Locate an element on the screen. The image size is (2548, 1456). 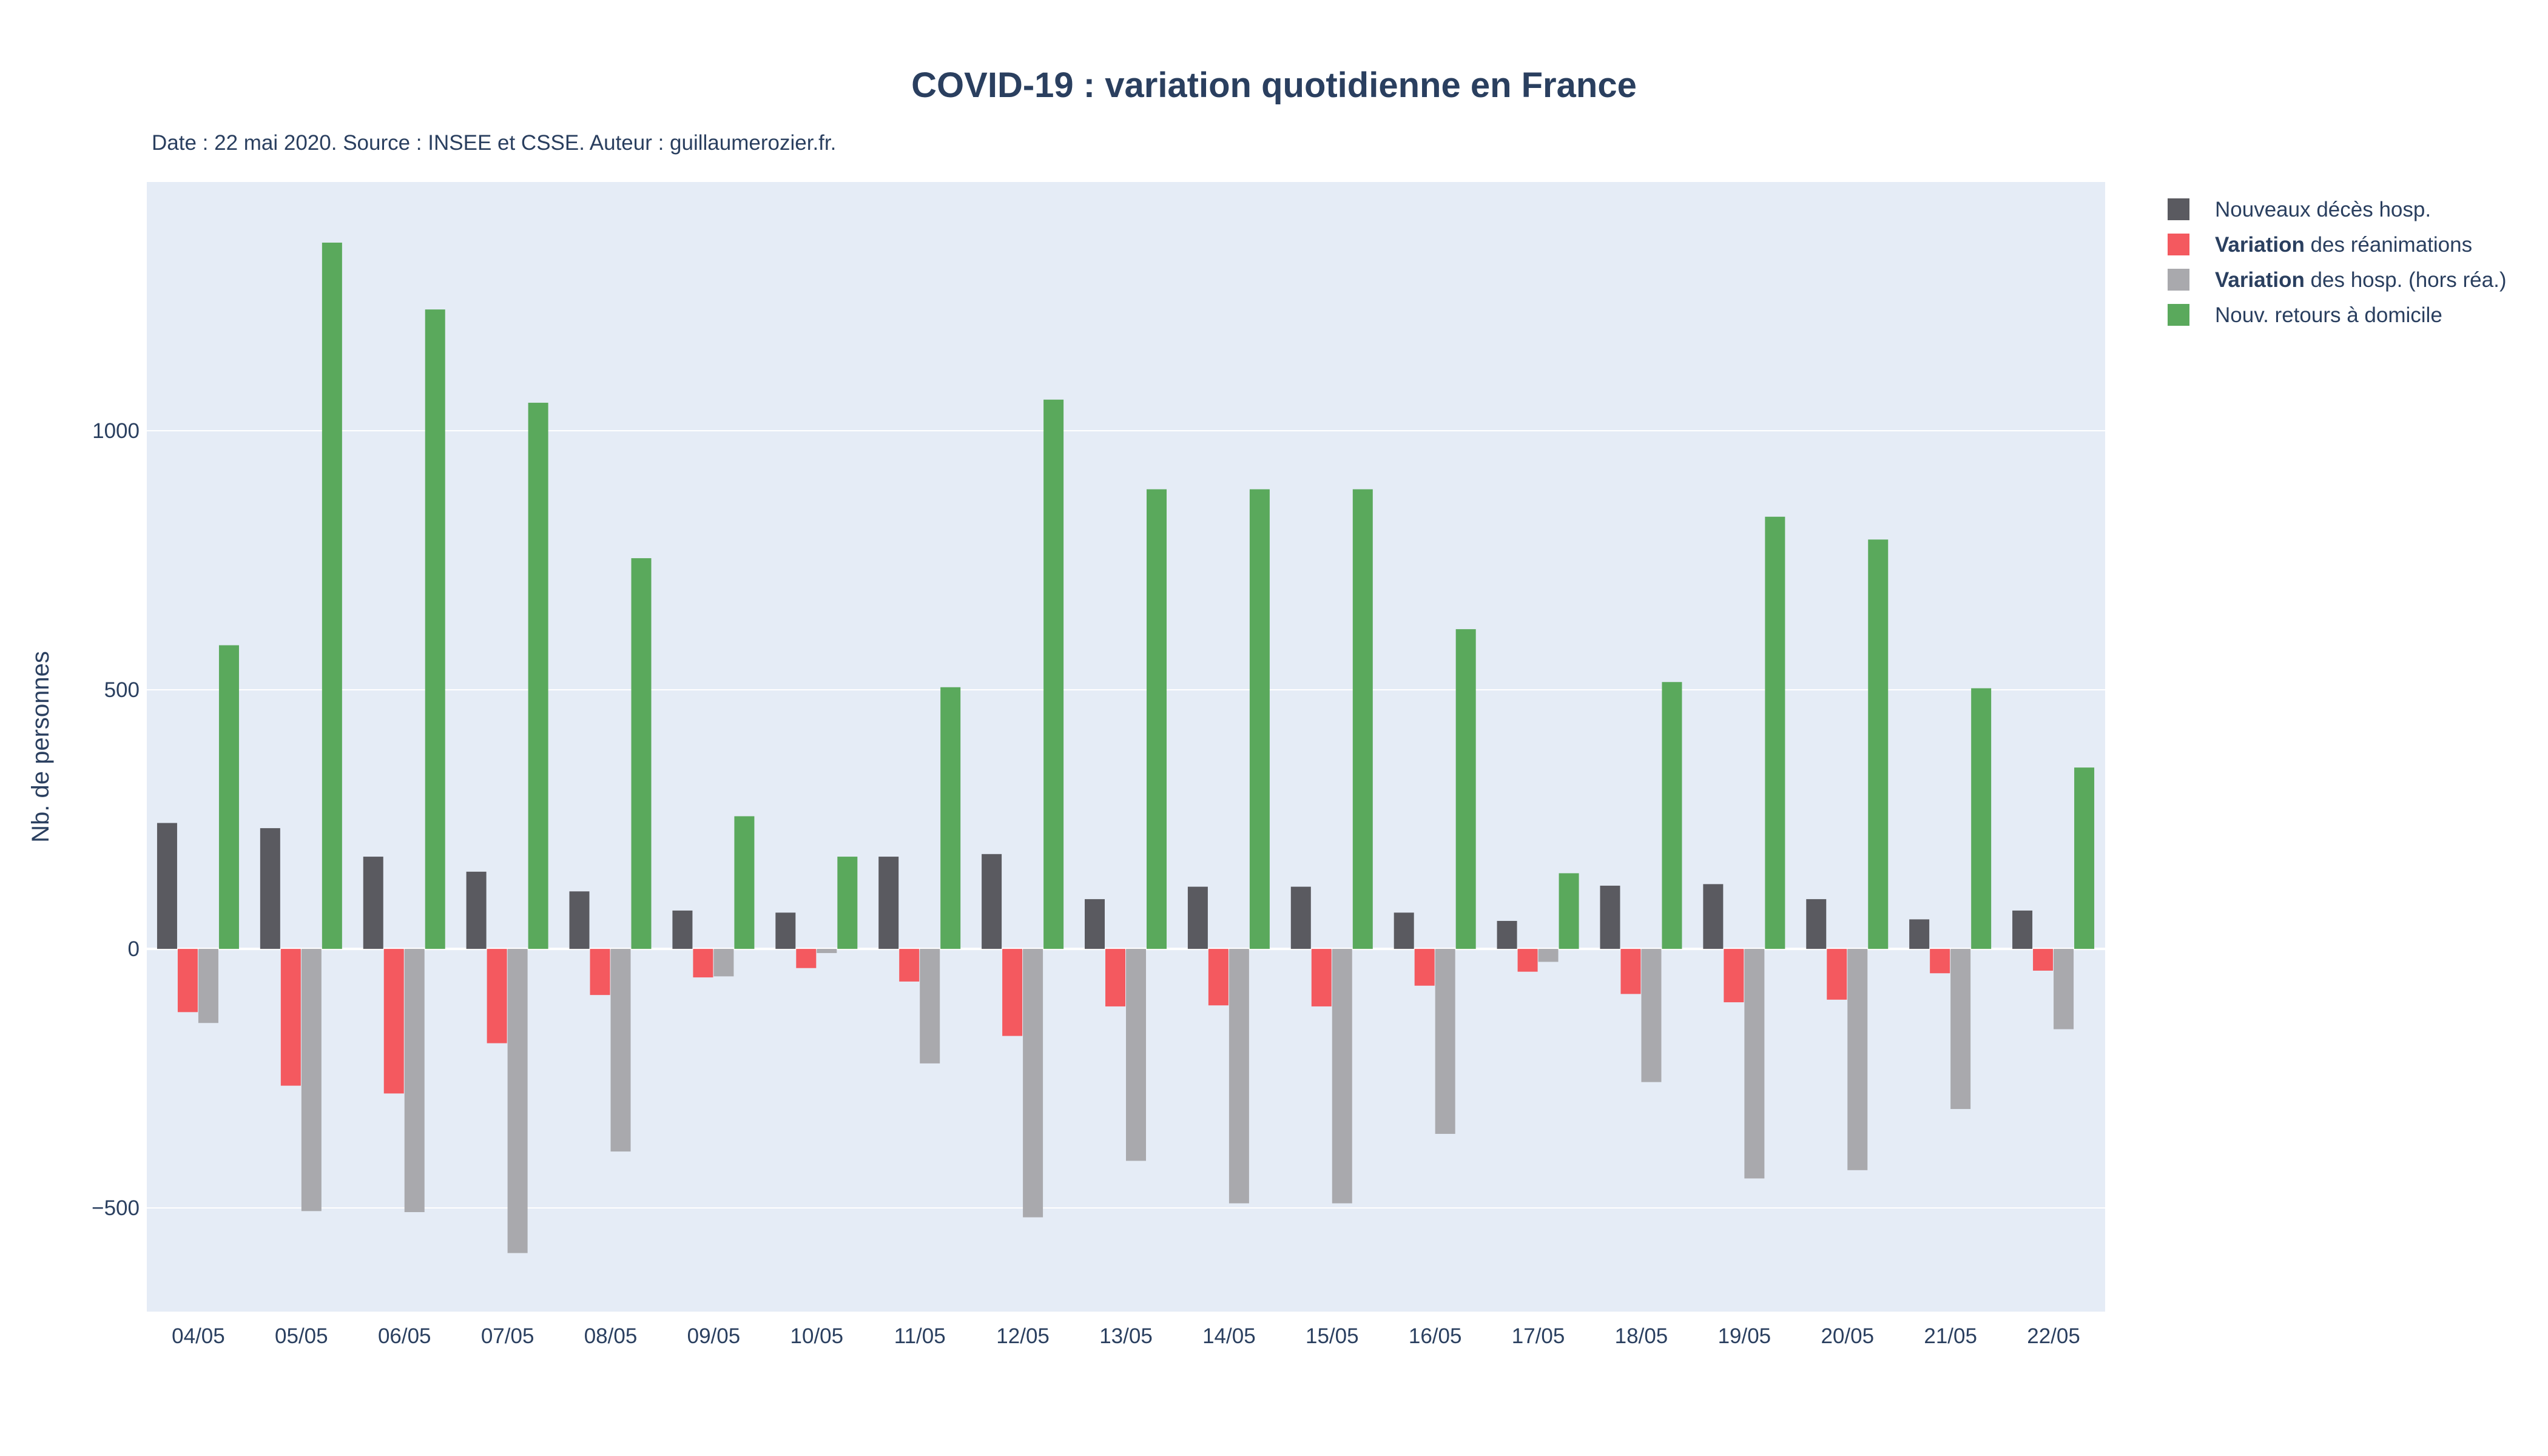
y-tick-label: 0 is located at coordinates (134, 949).